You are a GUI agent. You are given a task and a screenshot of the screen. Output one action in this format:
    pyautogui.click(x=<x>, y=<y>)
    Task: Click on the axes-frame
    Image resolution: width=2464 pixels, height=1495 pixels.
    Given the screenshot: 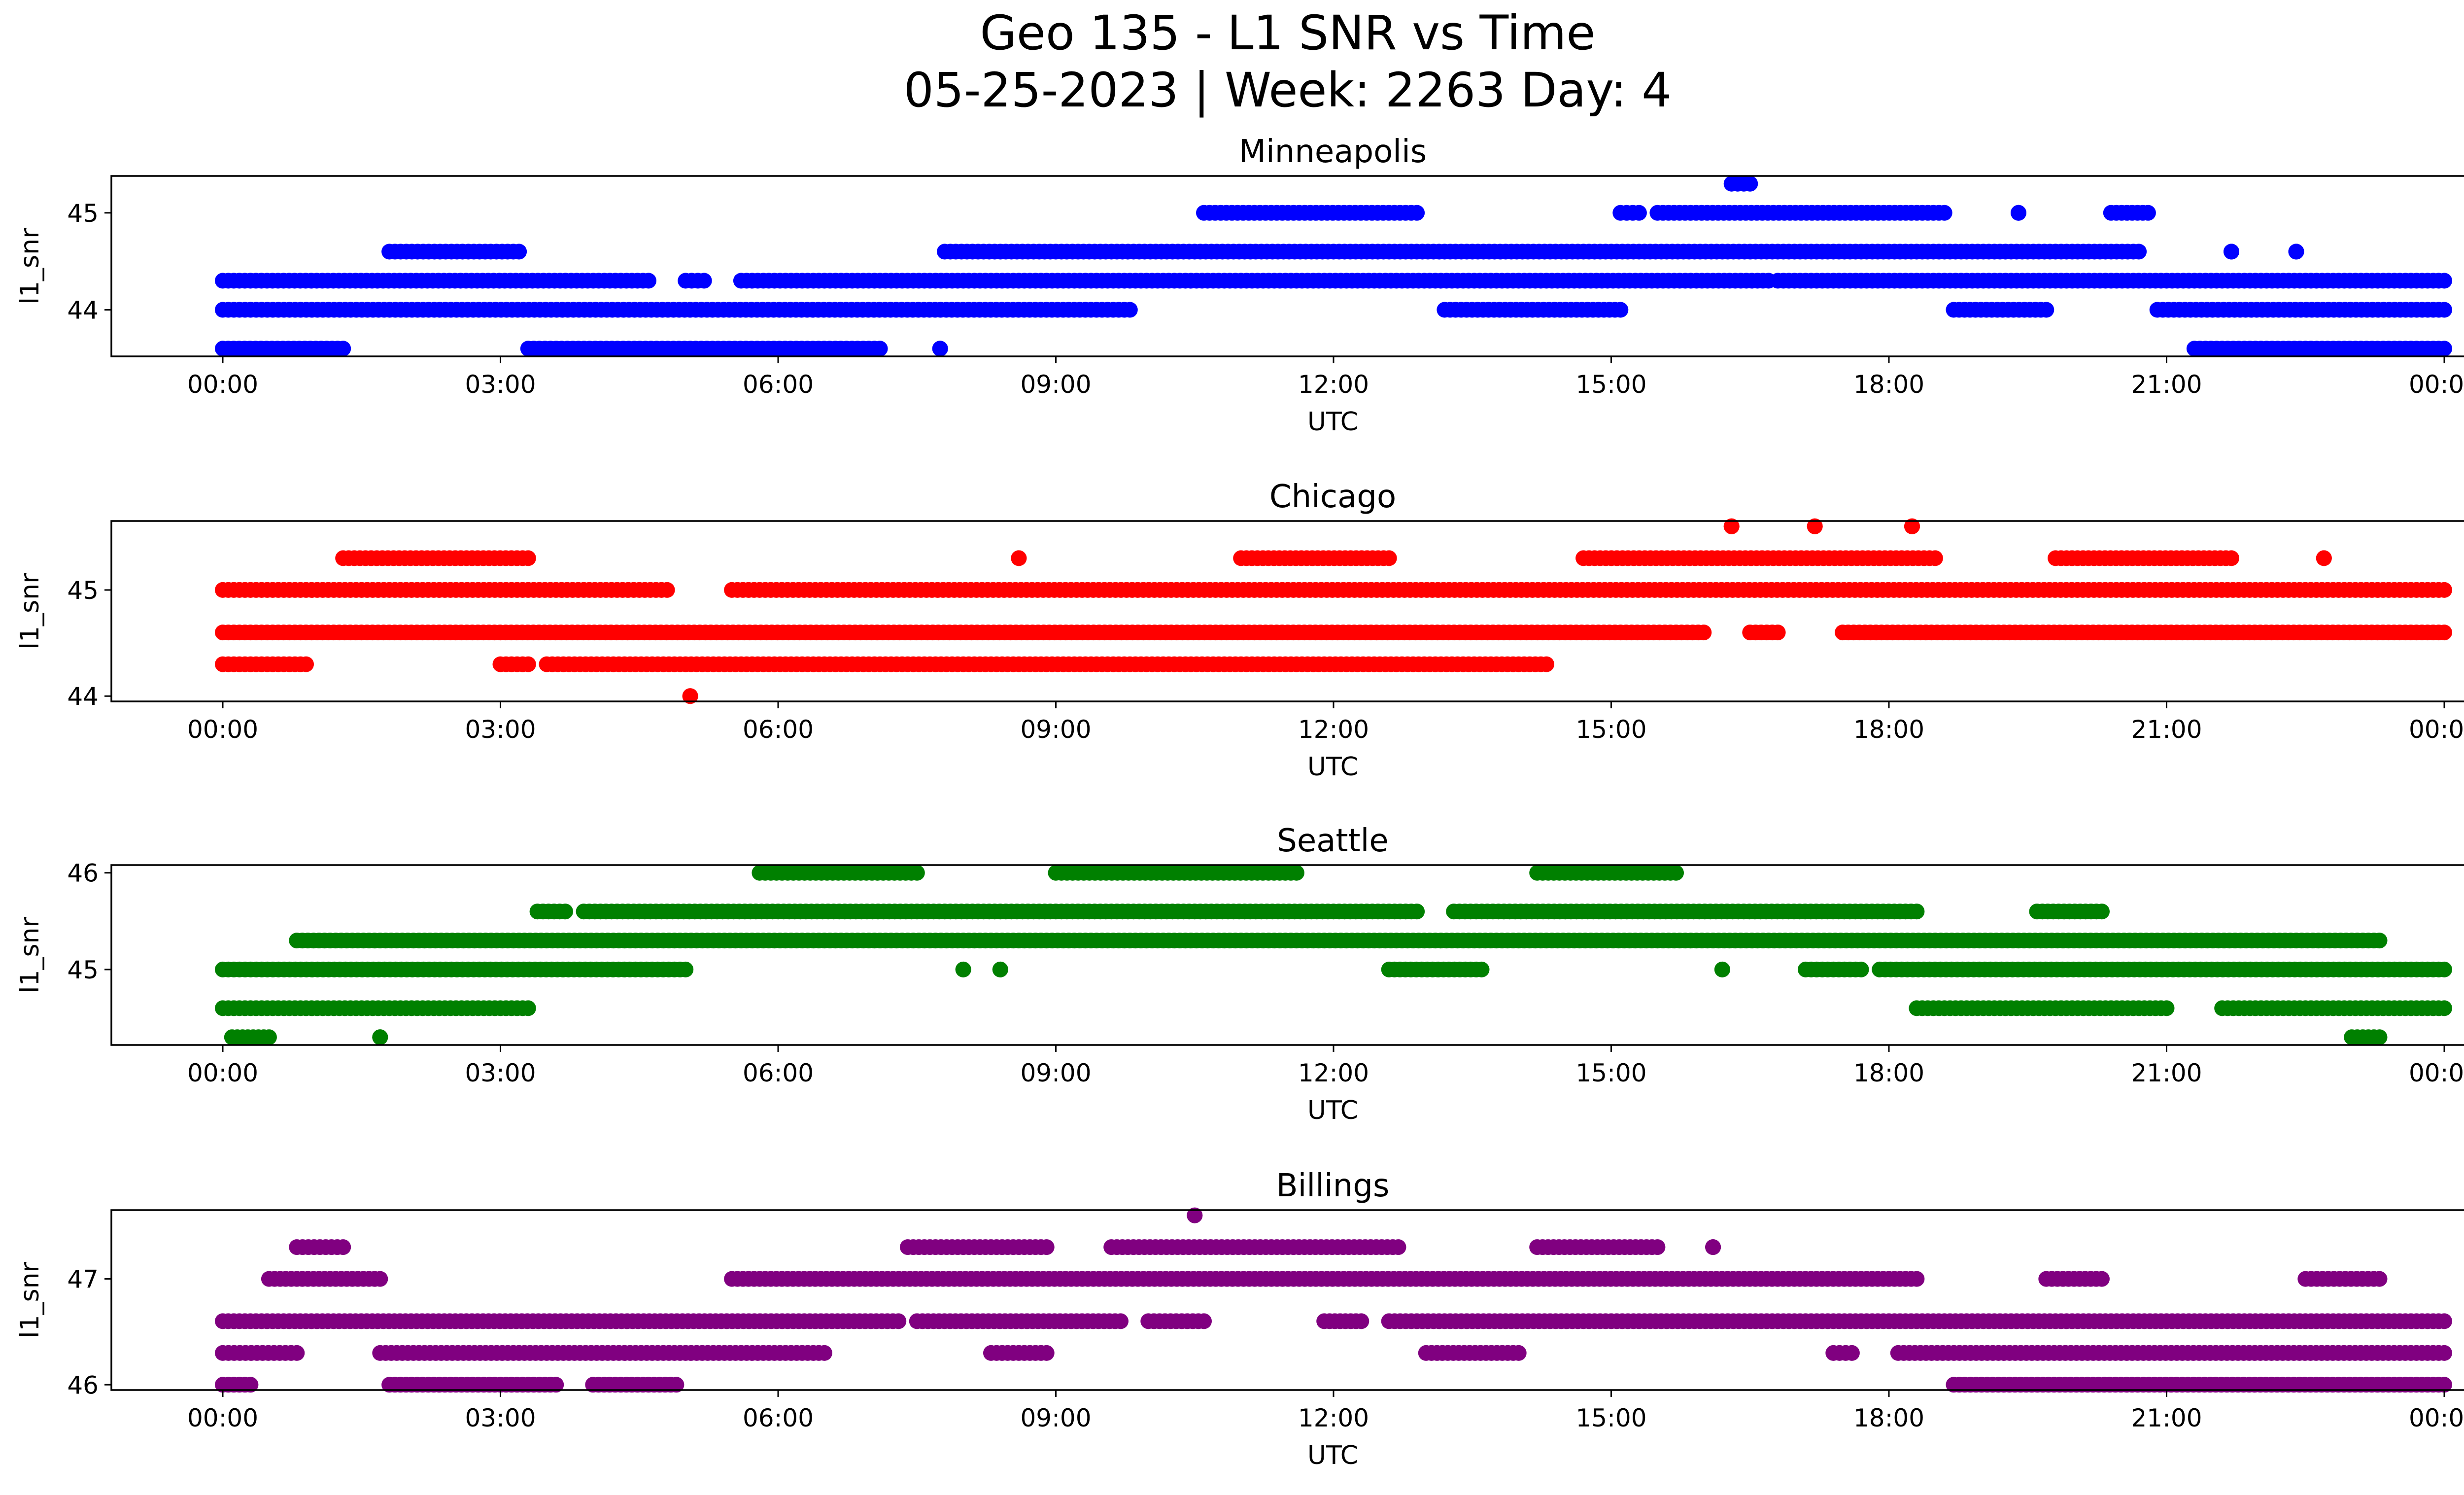 What is the action you would take?
    pyautogui.click(x=1287, y=611)
    